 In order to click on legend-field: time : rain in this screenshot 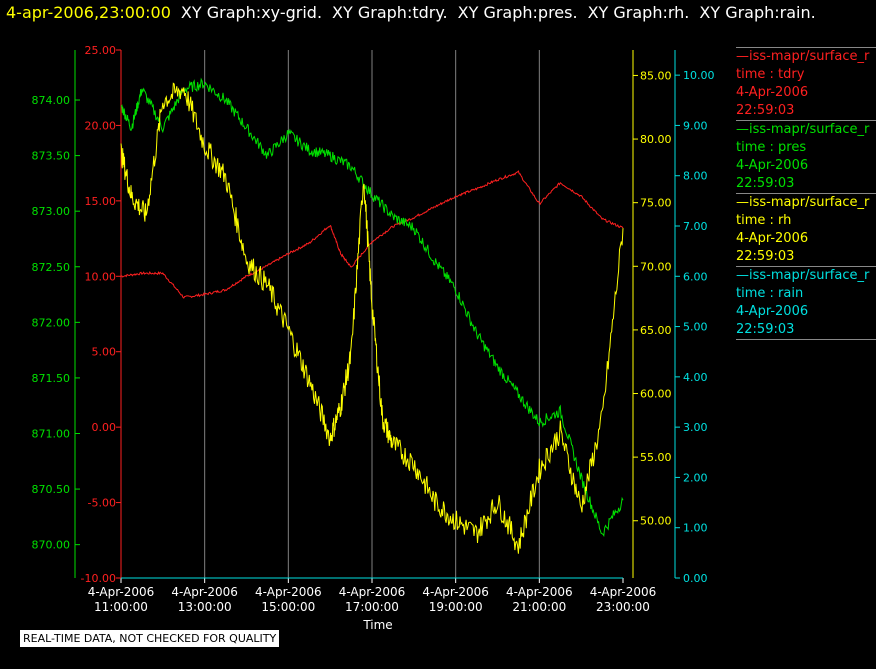, I will do `click(770, 293)`.